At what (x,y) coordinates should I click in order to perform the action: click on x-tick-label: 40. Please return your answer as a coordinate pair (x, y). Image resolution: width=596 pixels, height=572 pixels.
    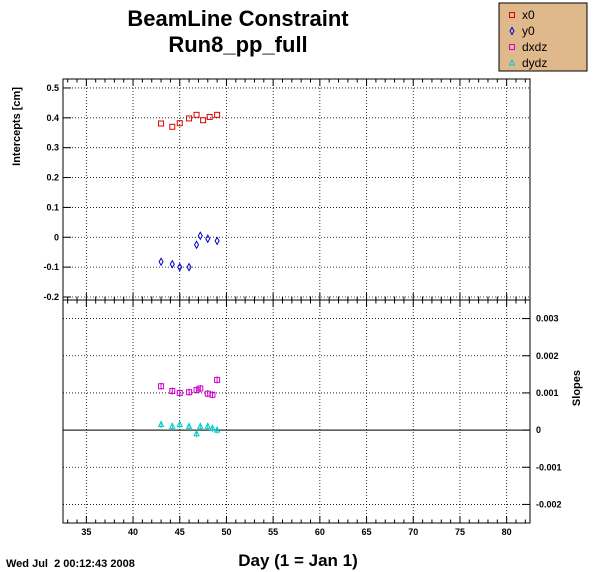
    Looking at the image, I should click on (133, 532).